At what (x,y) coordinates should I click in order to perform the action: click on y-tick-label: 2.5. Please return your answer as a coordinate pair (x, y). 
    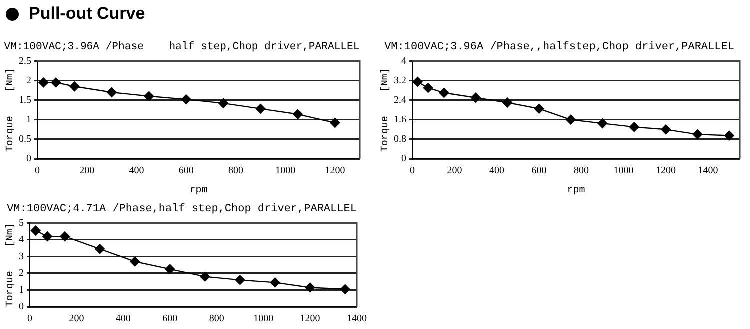
    Looking at the image, I should click on (25, 61).